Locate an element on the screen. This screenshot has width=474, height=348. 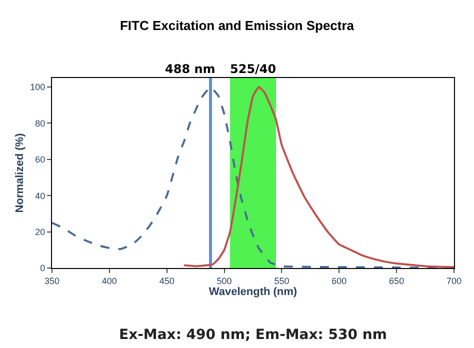
band-label: 525/40 is located at coordinates (253, 69).